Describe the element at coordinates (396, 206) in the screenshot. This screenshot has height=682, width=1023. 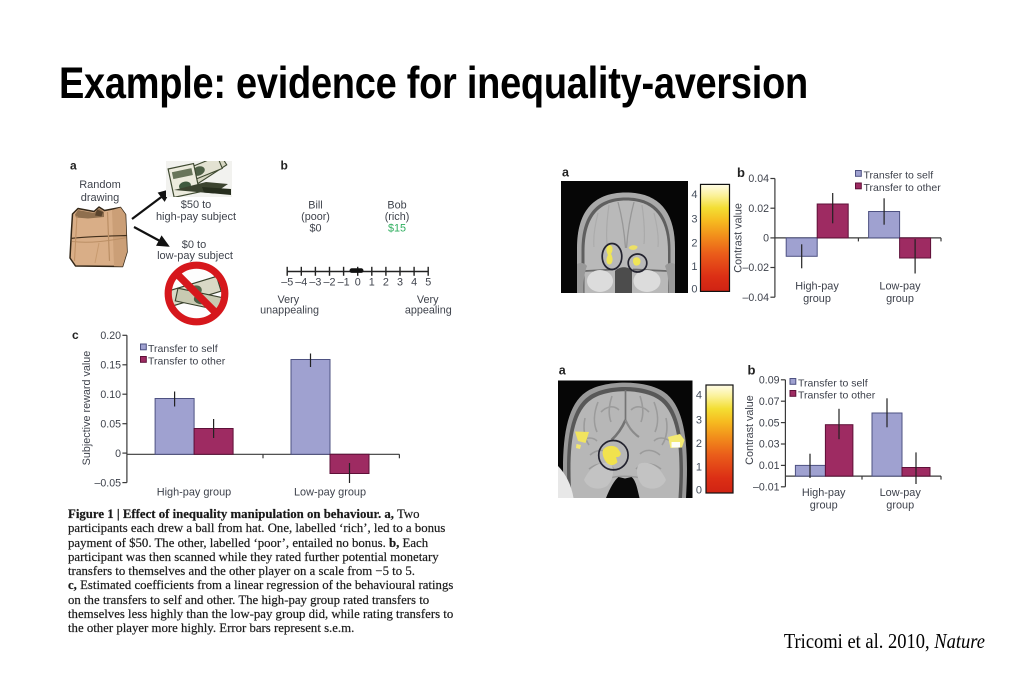
I see `svg-text: Bob` at that location.